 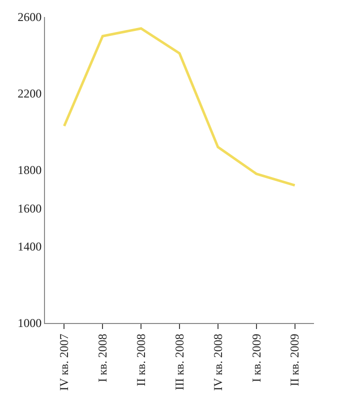 What do you see at coordinates (295, 360) in the screenshot?
I see `x-tick-label: II кв. 2009` at bounding box center [295, 360].